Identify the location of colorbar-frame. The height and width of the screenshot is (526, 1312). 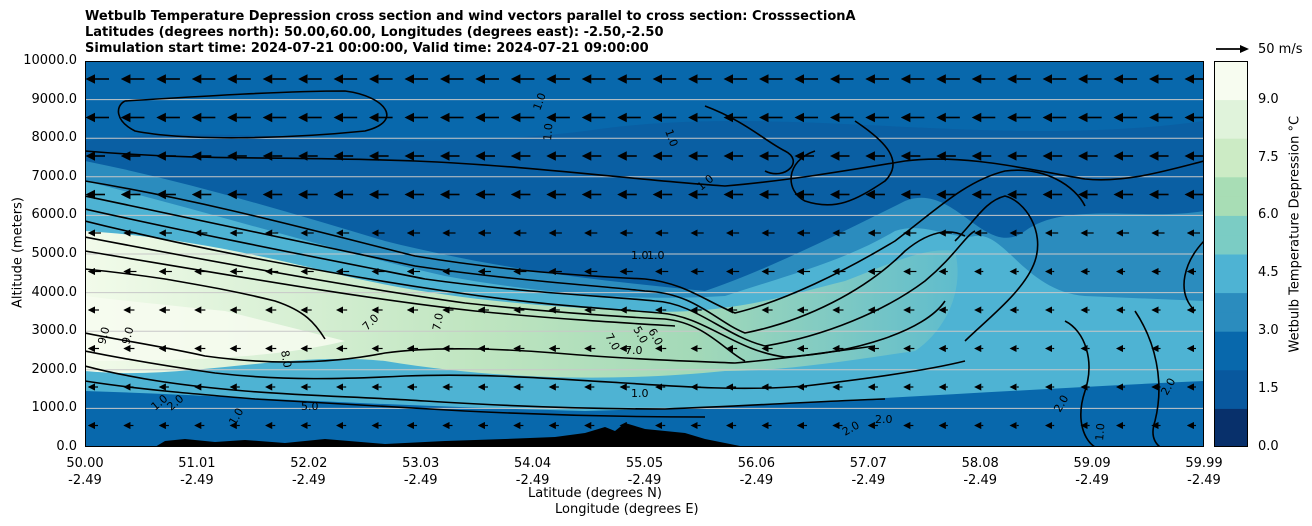
(1231, 254).